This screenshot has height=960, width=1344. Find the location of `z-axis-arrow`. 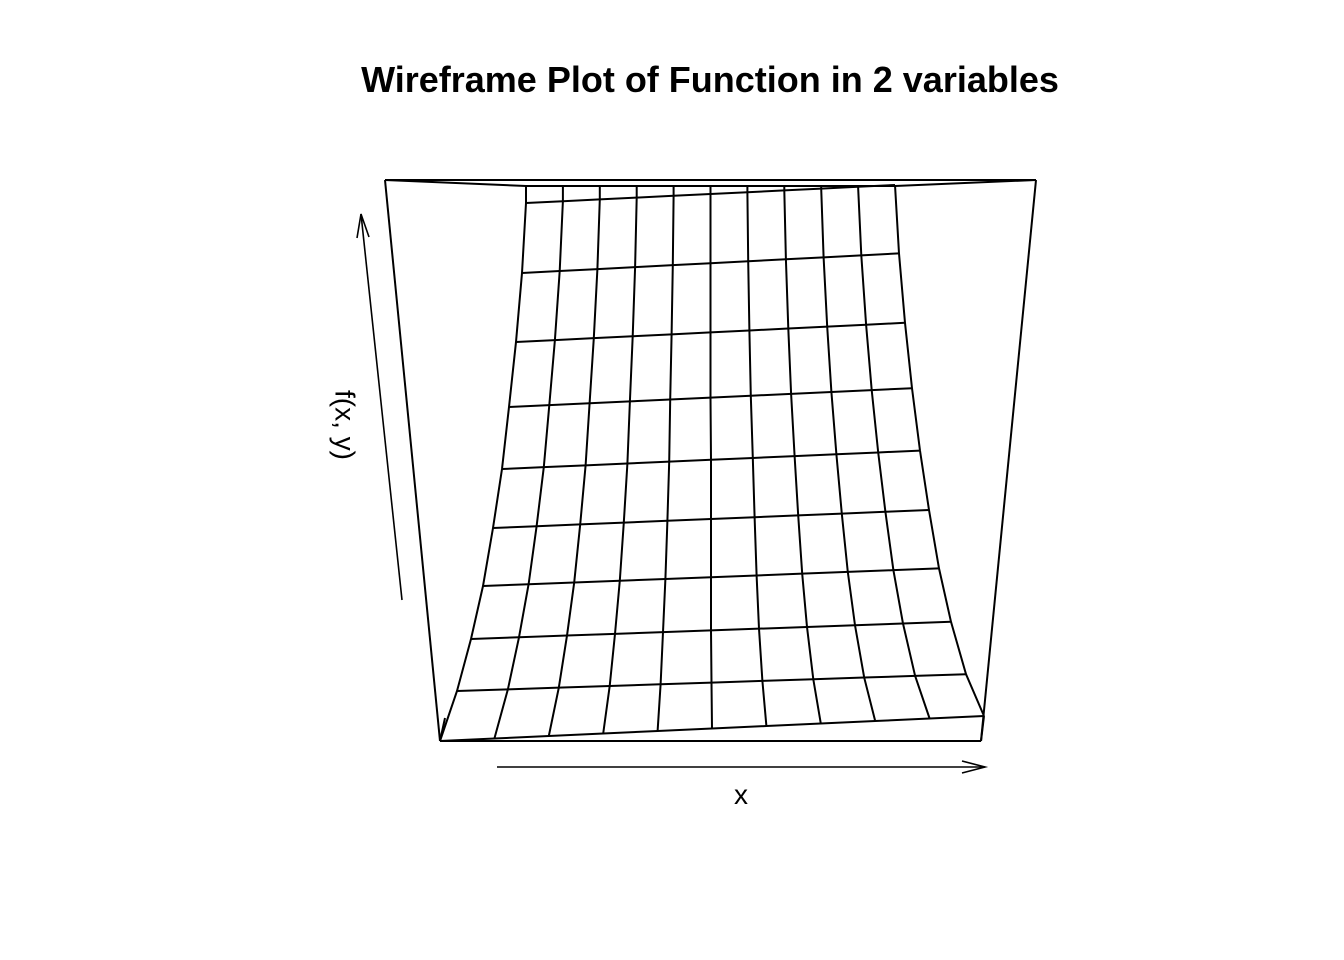

z-axis-arrow is located at coordinates (379, 407).